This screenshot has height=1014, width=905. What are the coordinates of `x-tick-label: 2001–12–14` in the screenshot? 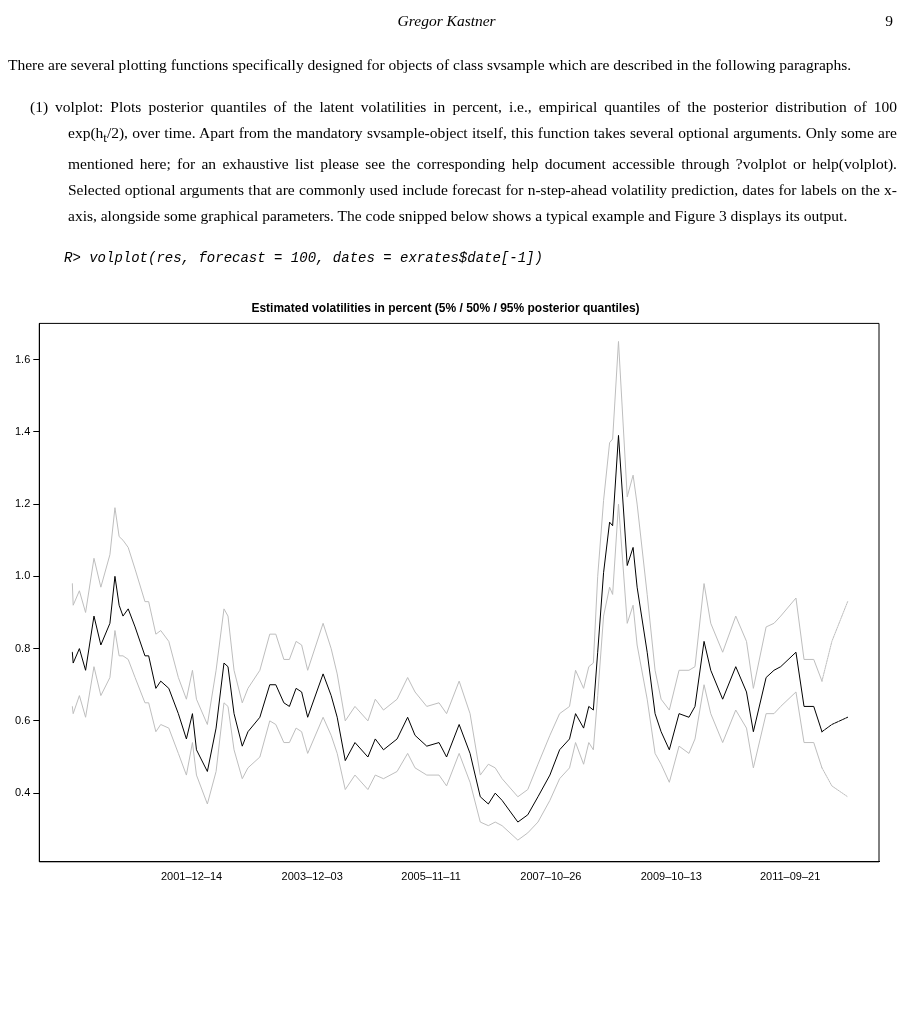 It's located at (192, 876).